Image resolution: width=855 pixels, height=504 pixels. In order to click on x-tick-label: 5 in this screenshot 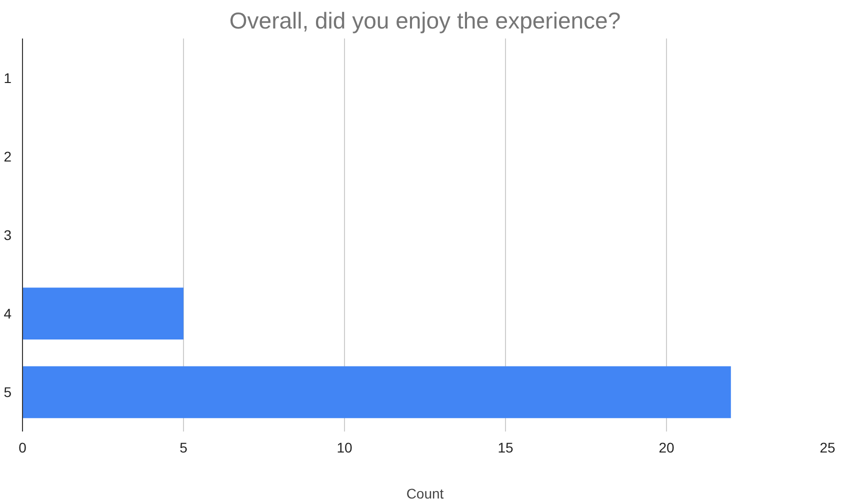, I will do `click(184, 448)`.